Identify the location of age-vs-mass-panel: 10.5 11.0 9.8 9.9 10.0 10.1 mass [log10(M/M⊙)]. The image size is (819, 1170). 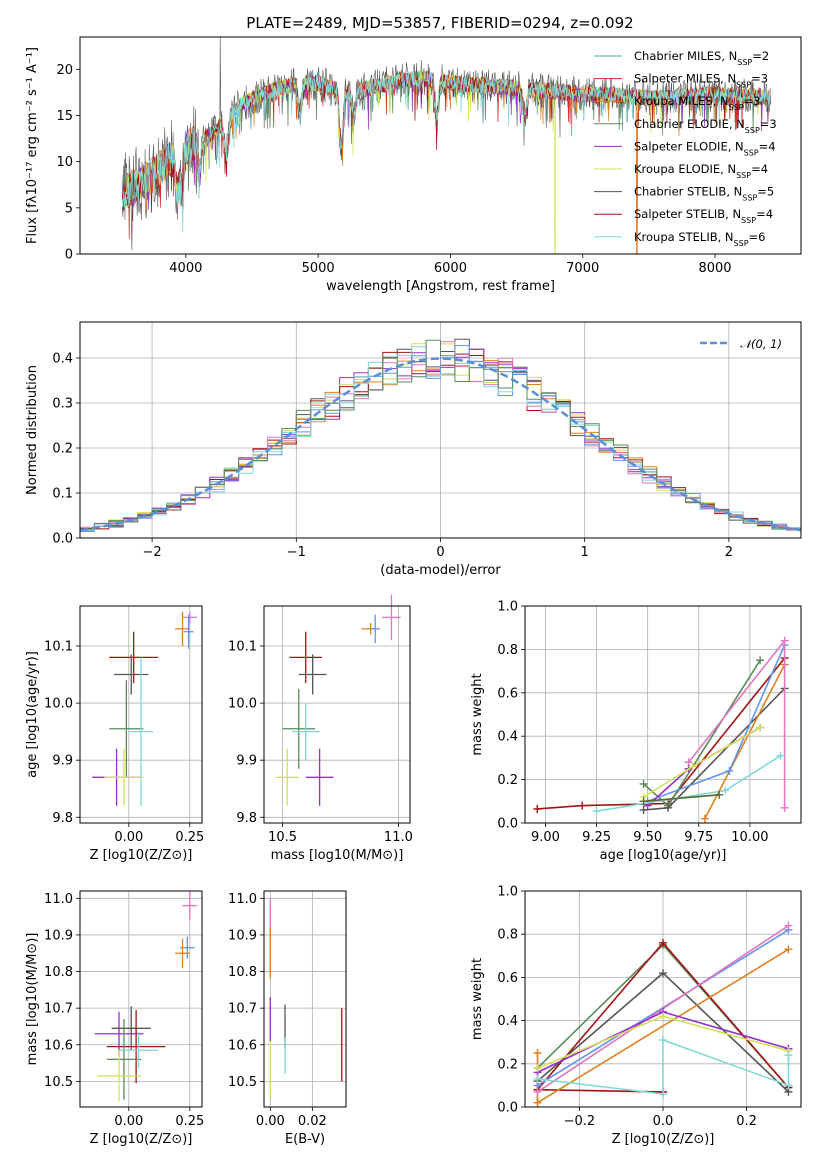
(320, 728).